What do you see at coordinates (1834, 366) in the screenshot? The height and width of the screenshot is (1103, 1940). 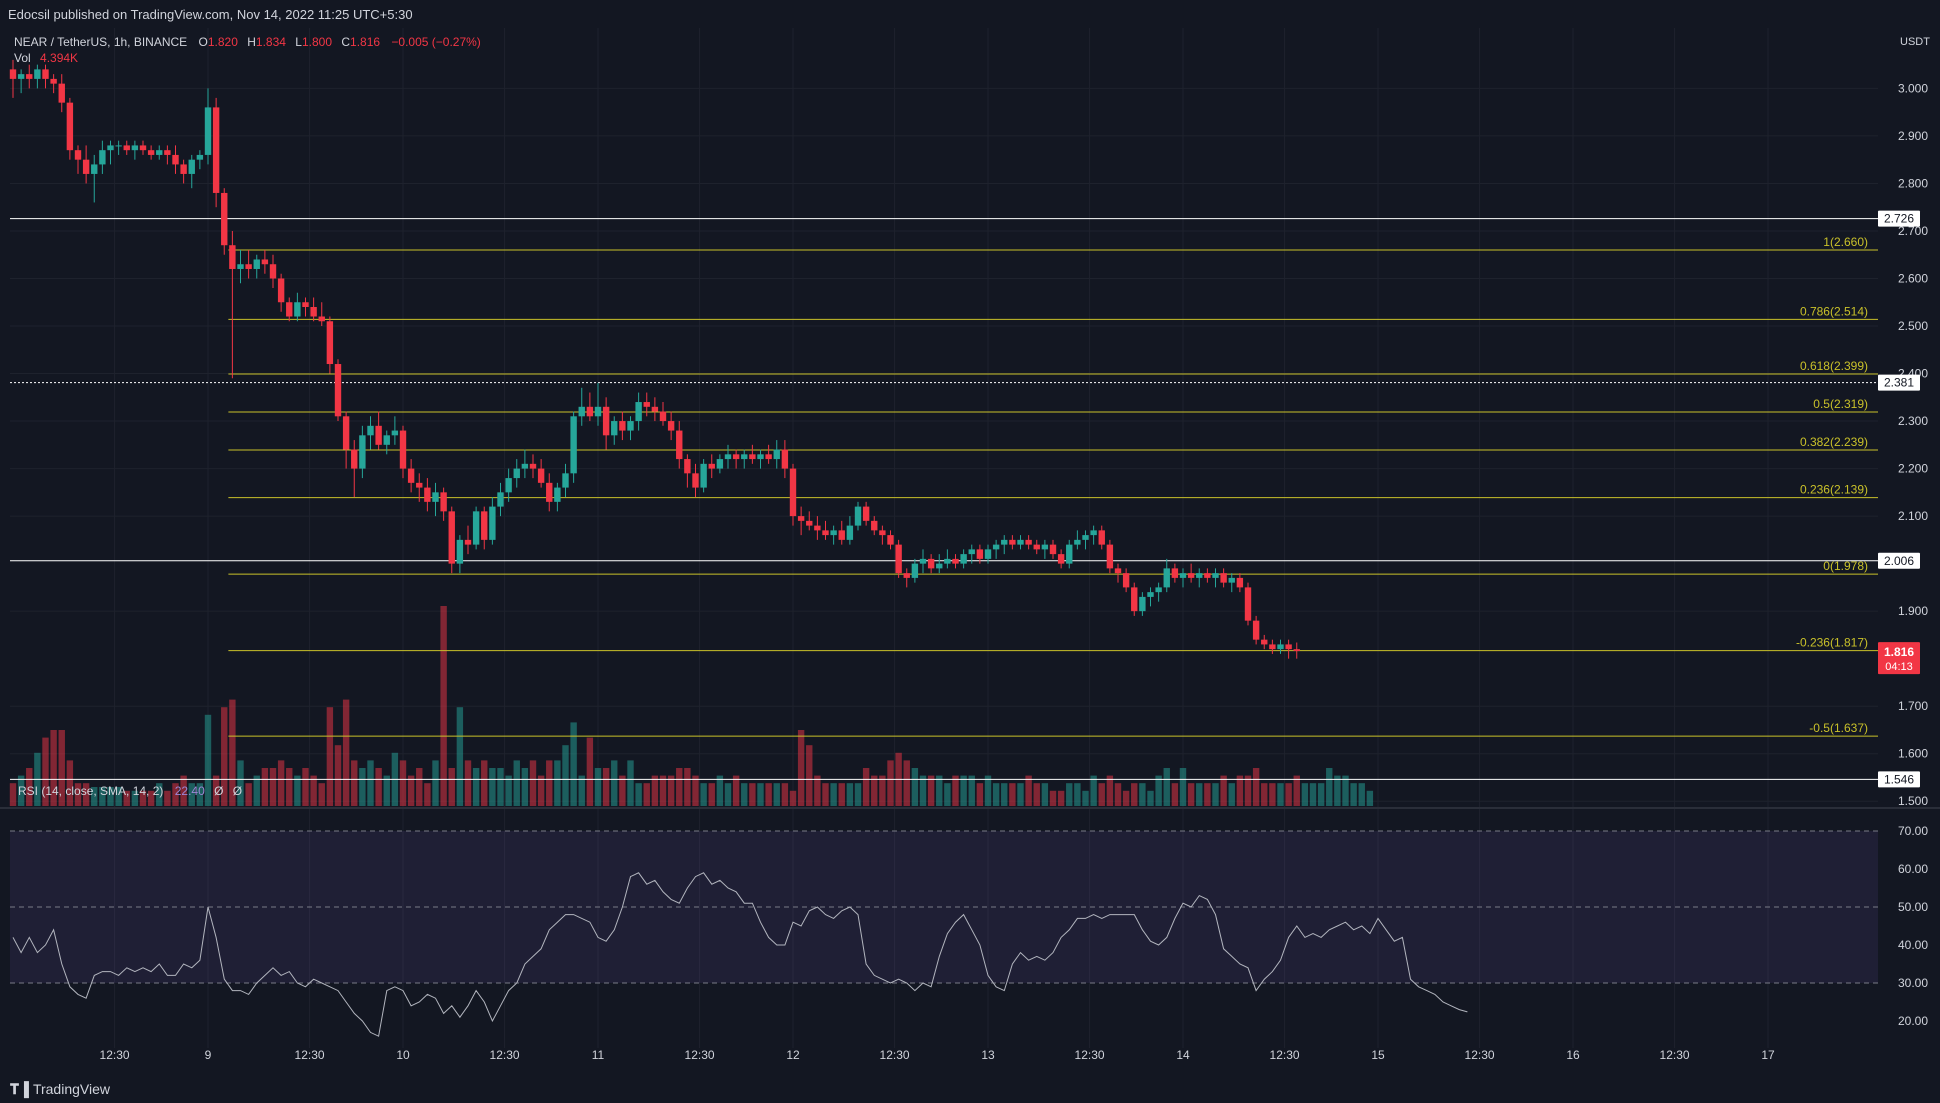 I see `fib-level-label: 0.618(2.399)` at bounding box center [1834, 366].